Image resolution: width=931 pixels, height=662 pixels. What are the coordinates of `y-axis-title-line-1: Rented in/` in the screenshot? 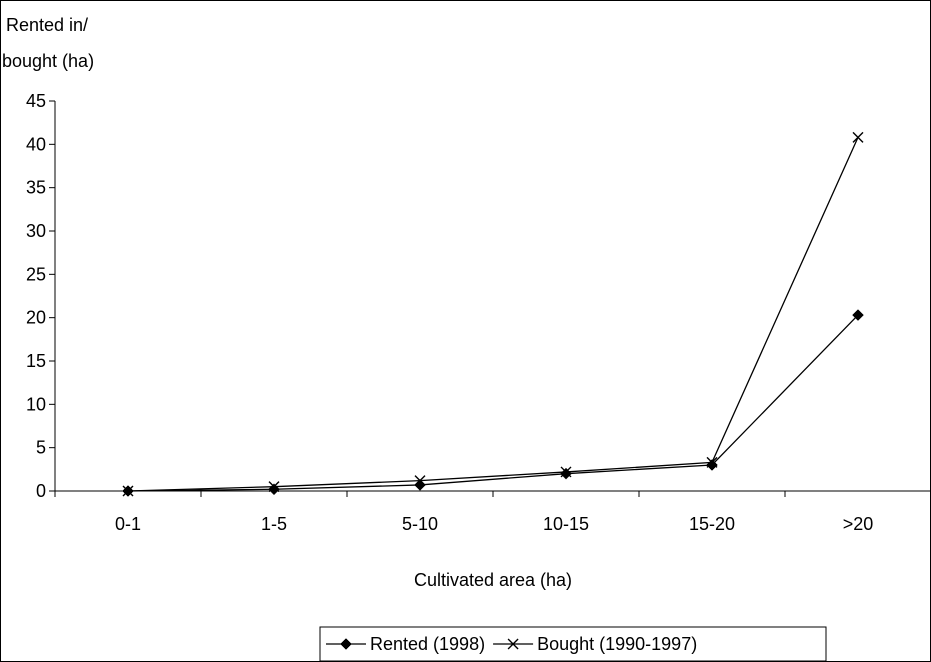 It's located at (47, 25).